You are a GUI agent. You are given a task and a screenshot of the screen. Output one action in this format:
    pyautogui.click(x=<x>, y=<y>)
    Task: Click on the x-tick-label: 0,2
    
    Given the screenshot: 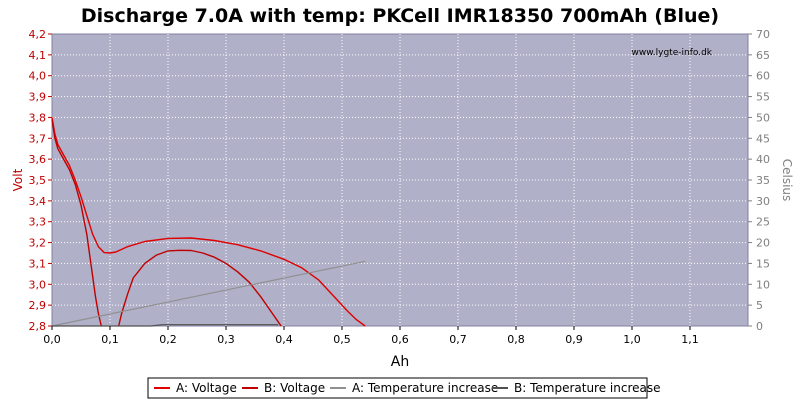 What is the action you would take?
    pyautogui.click(x=168, y=339)
    